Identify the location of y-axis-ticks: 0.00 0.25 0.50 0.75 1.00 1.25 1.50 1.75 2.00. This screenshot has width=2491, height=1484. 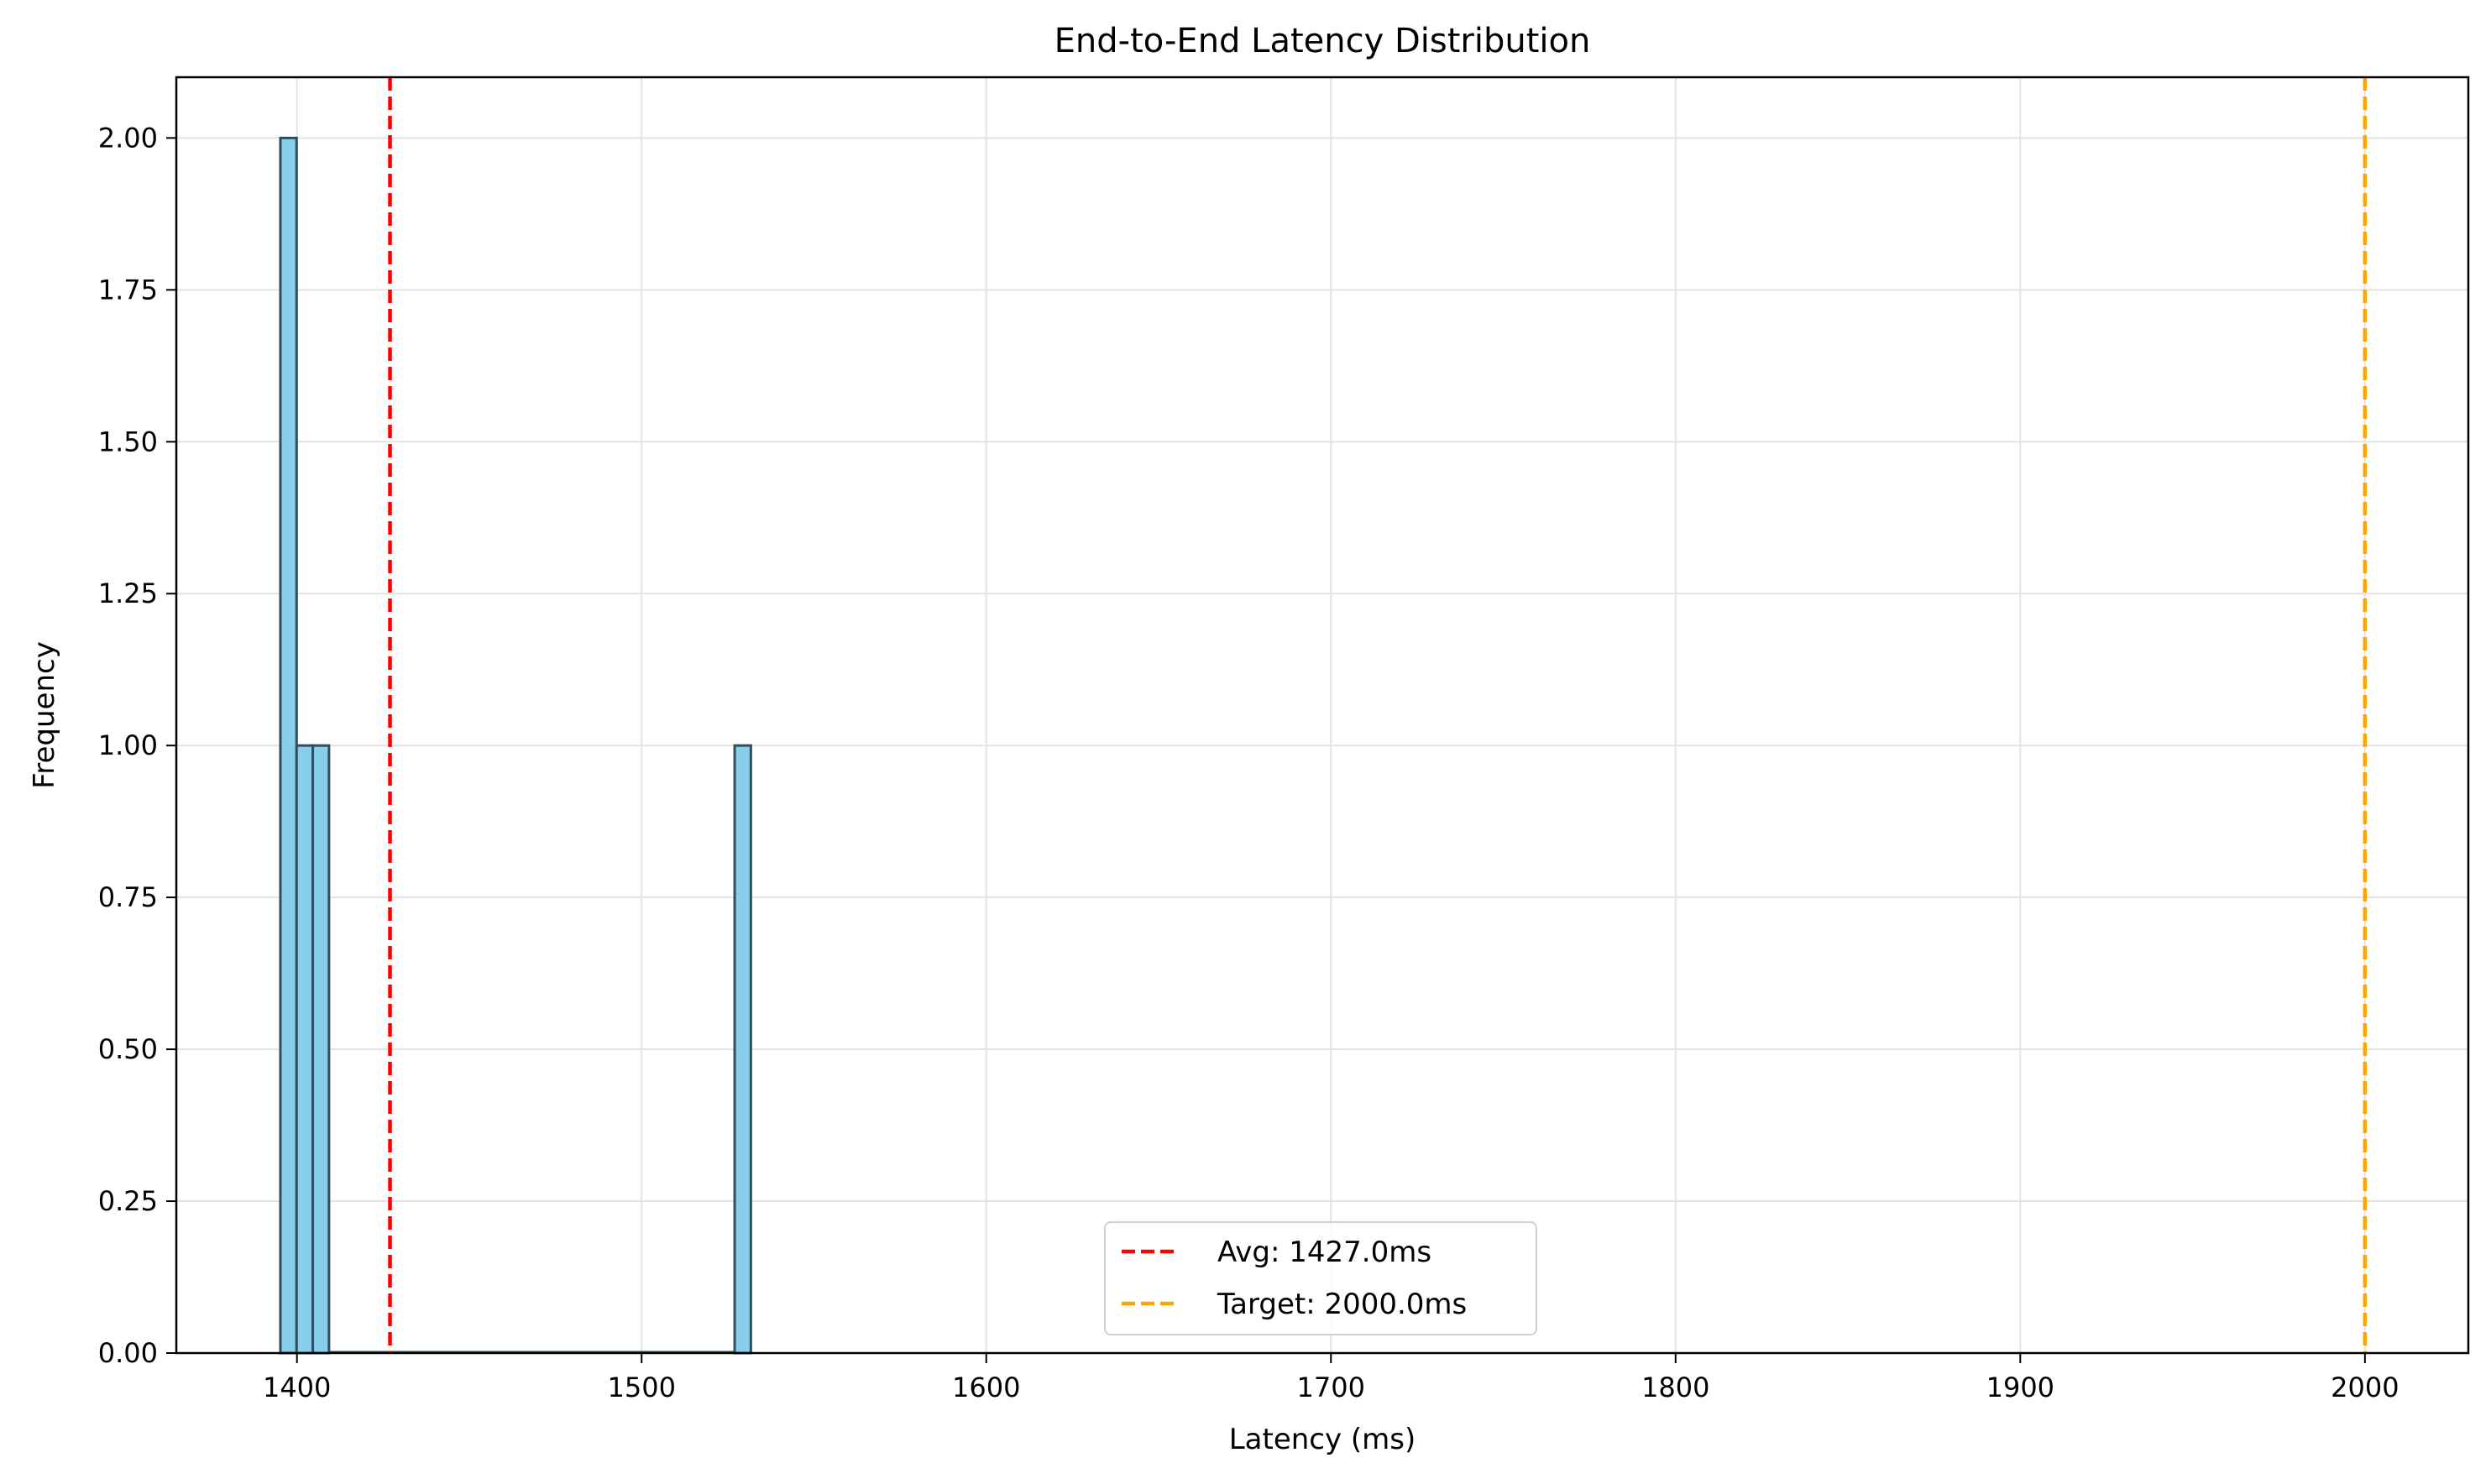
(137, 745).